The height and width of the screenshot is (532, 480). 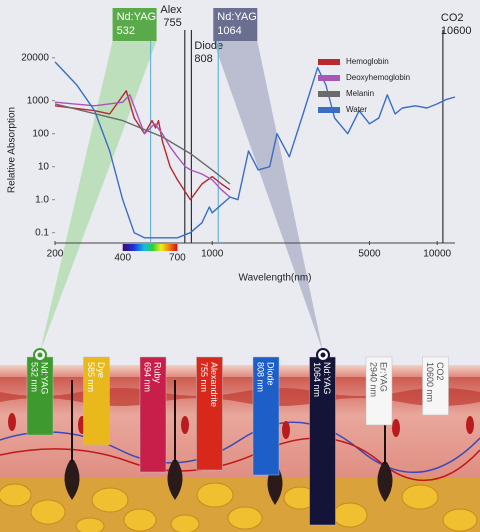 What do you see at coordinates (374, 379) in the screenshot?
I see `laser-bar-wavelength: 2940 nm` at bounding box center [374, 379].